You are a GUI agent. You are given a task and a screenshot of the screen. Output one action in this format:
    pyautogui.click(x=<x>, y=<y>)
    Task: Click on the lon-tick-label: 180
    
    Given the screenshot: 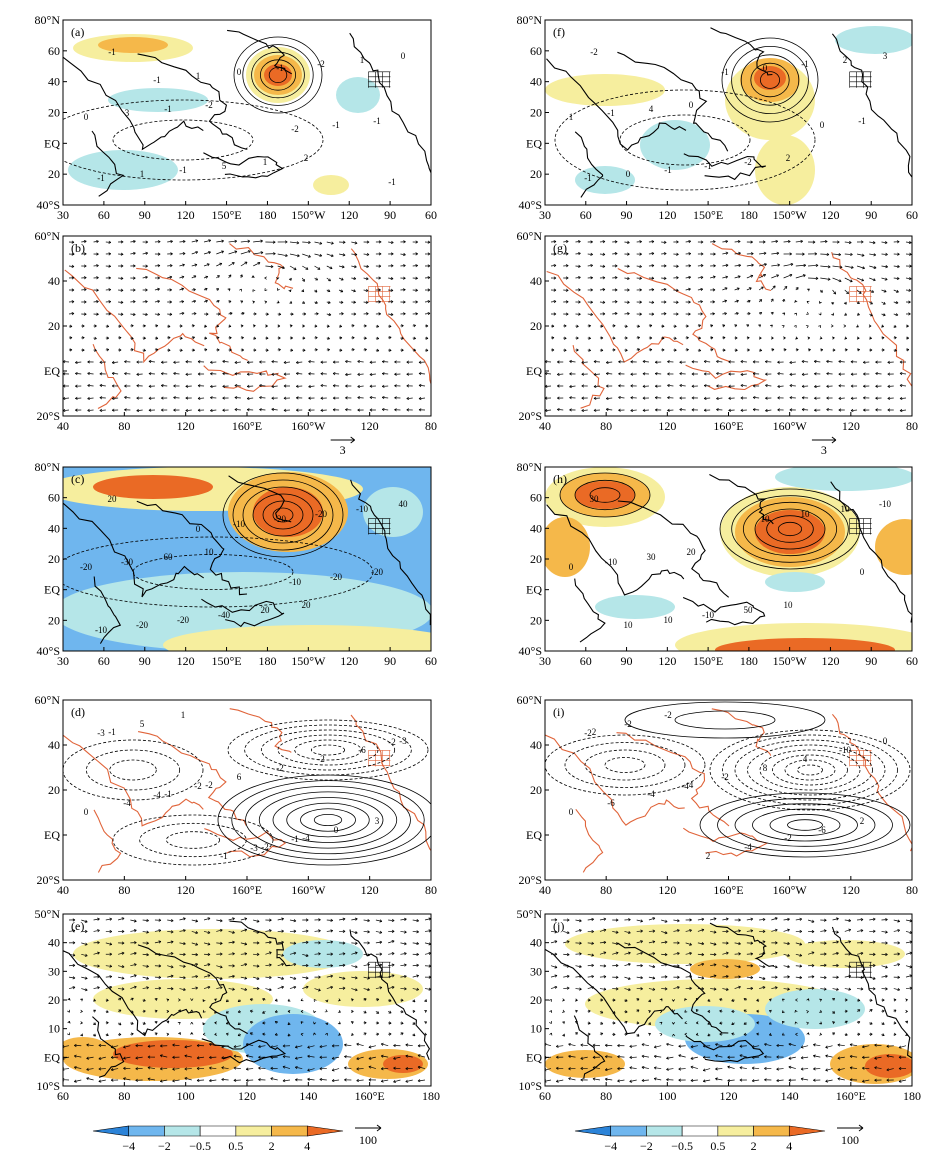 What is the action you would take?
    pyautogui.click(x=267, y=661)
    